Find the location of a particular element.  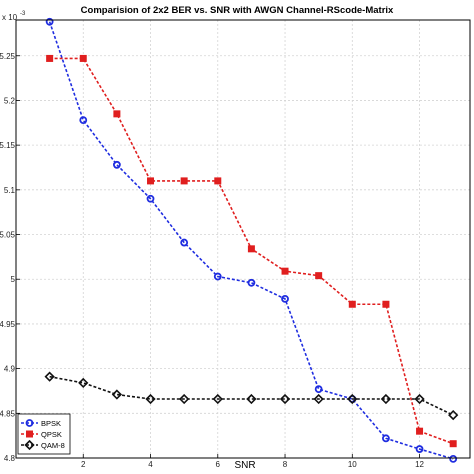

y-tick-label: 5.15 is located at coordinates (8, 145).